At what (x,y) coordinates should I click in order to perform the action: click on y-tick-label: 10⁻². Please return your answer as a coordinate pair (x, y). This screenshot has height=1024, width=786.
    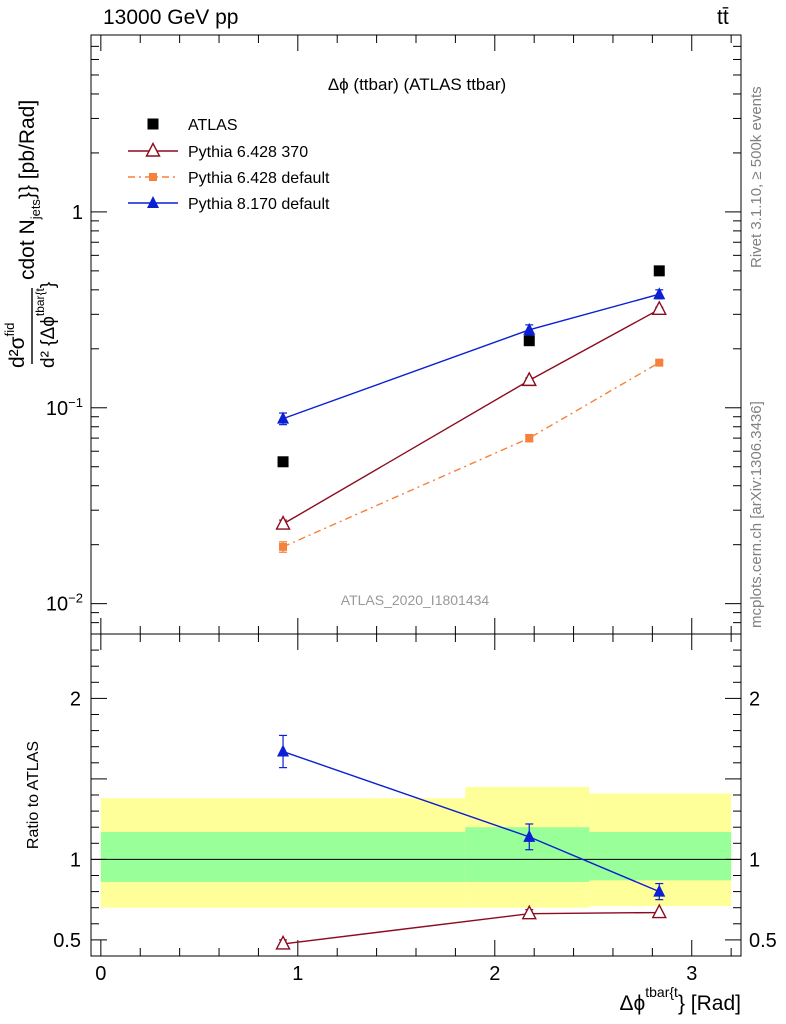
    Looking at the image, I should click on (64, 603).